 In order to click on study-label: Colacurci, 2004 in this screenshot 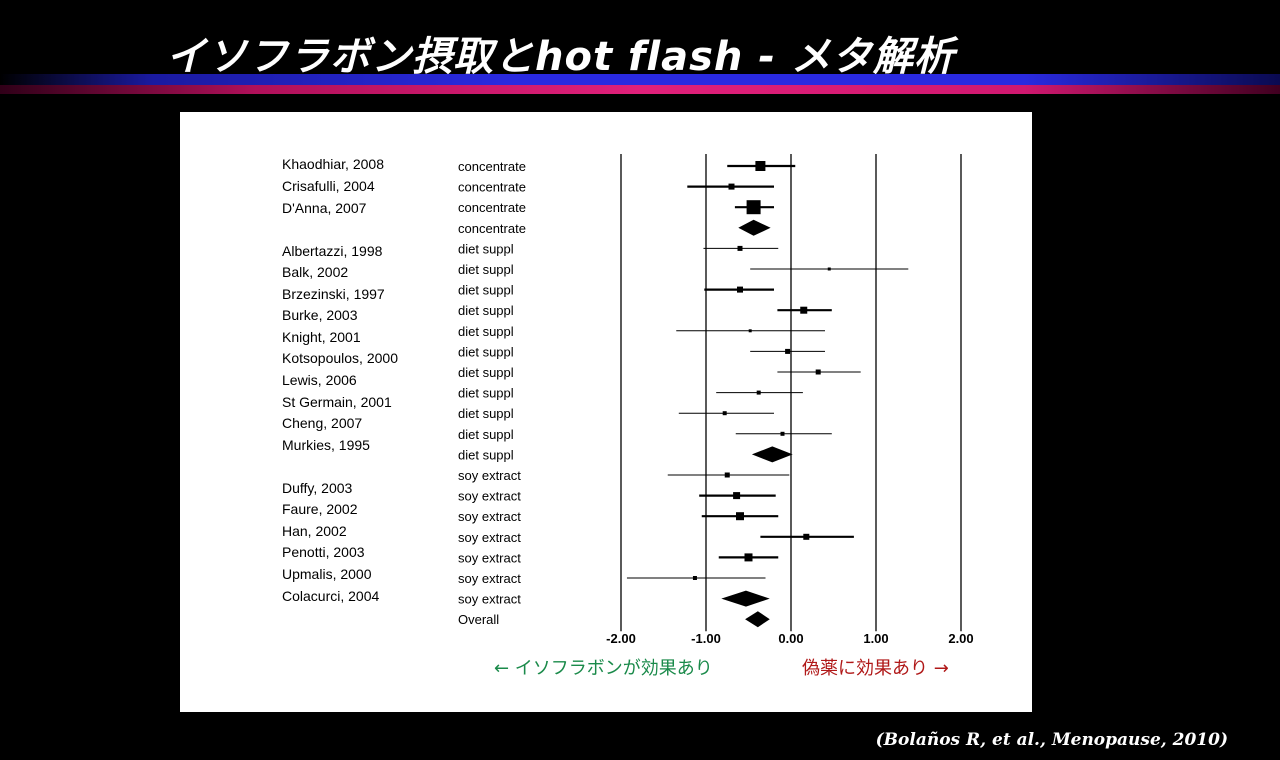, I will do `click(330, 596)`.